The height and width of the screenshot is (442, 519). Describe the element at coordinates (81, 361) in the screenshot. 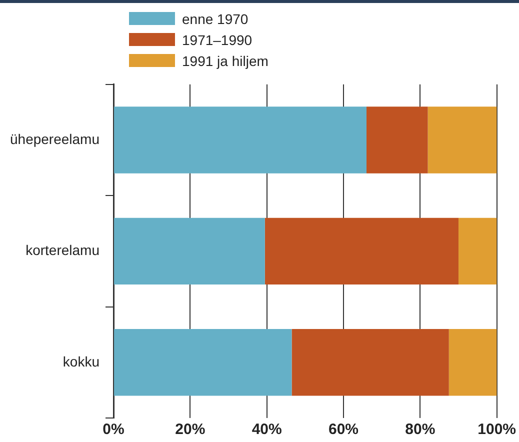

I see `y-tick-label: kokku` at that location.